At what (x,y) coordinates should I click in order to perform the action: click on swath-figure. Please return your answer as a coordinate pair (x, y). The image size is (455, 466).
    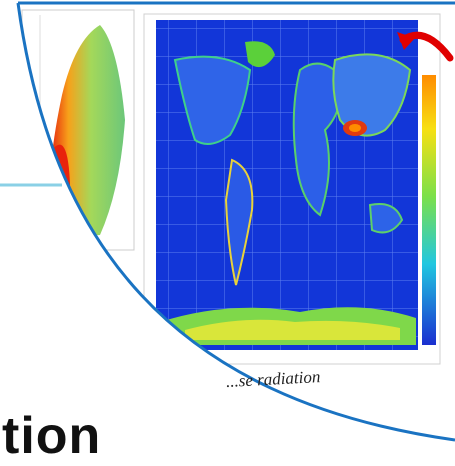
    Looking at the image, I should click on (78, 130).